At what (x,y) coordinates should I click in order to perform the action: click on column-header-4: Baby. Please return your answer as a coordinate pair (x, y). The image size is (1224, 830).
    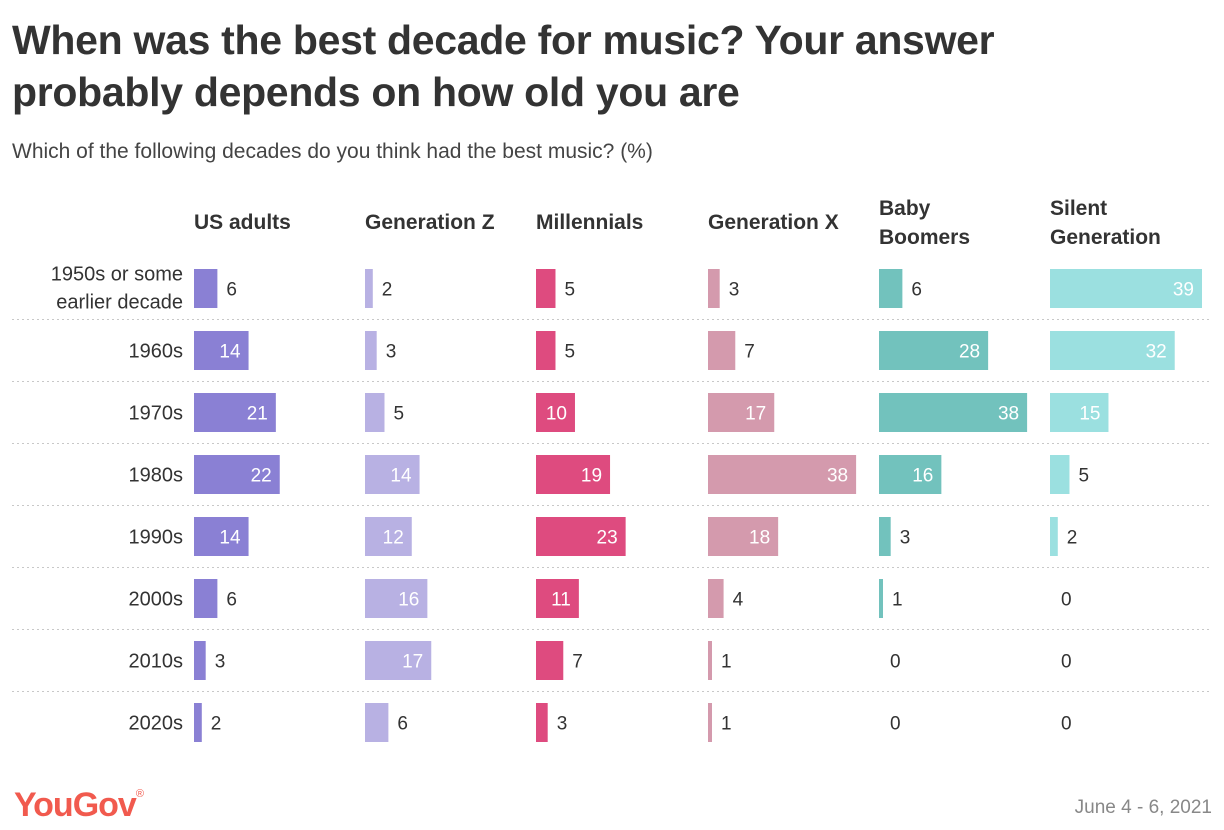
    Looking at the image, I should click on (905, 208).